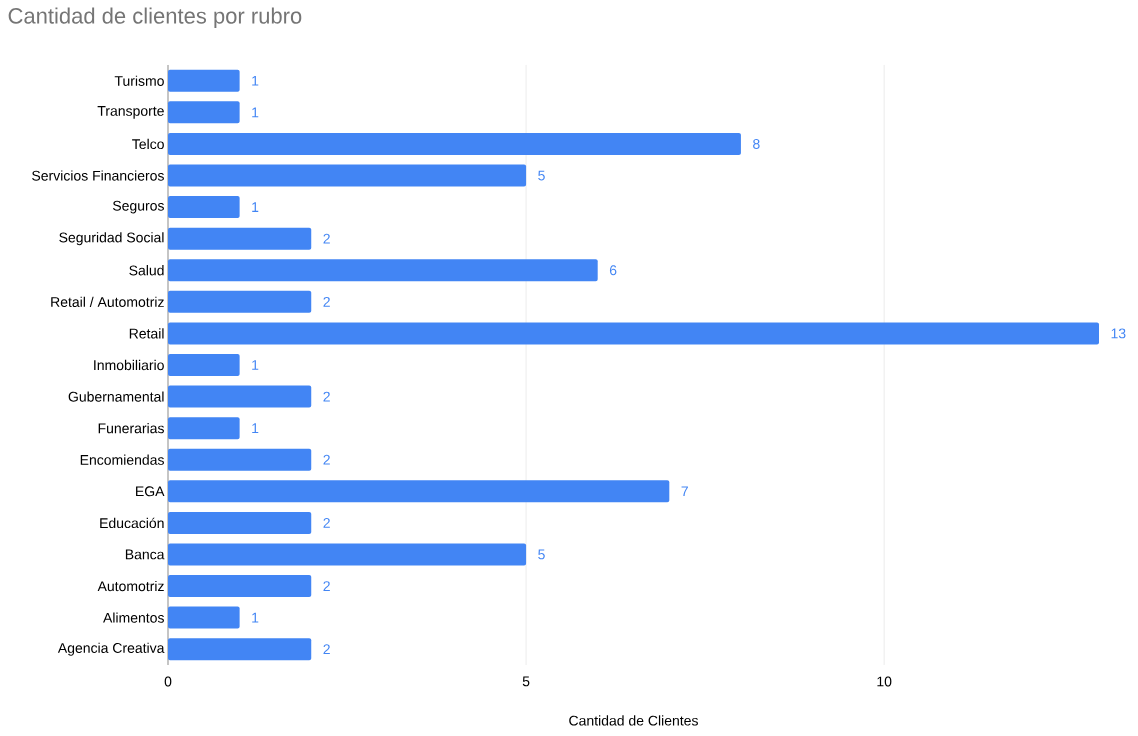 This screenshot has width=1138, height=736. Describe the element at coordinates (1118, 333) in the screenshot. I see `data-label: 13` at that location.